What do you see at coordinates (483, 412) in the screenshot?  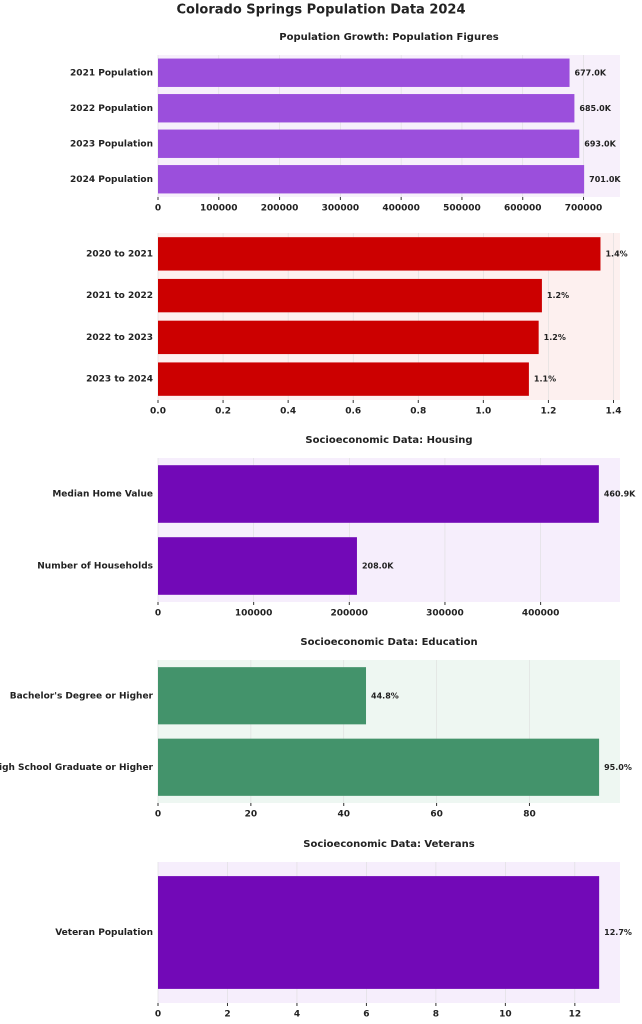 I see `x-tick-label: 1.0` at bounding box center [483, 412].